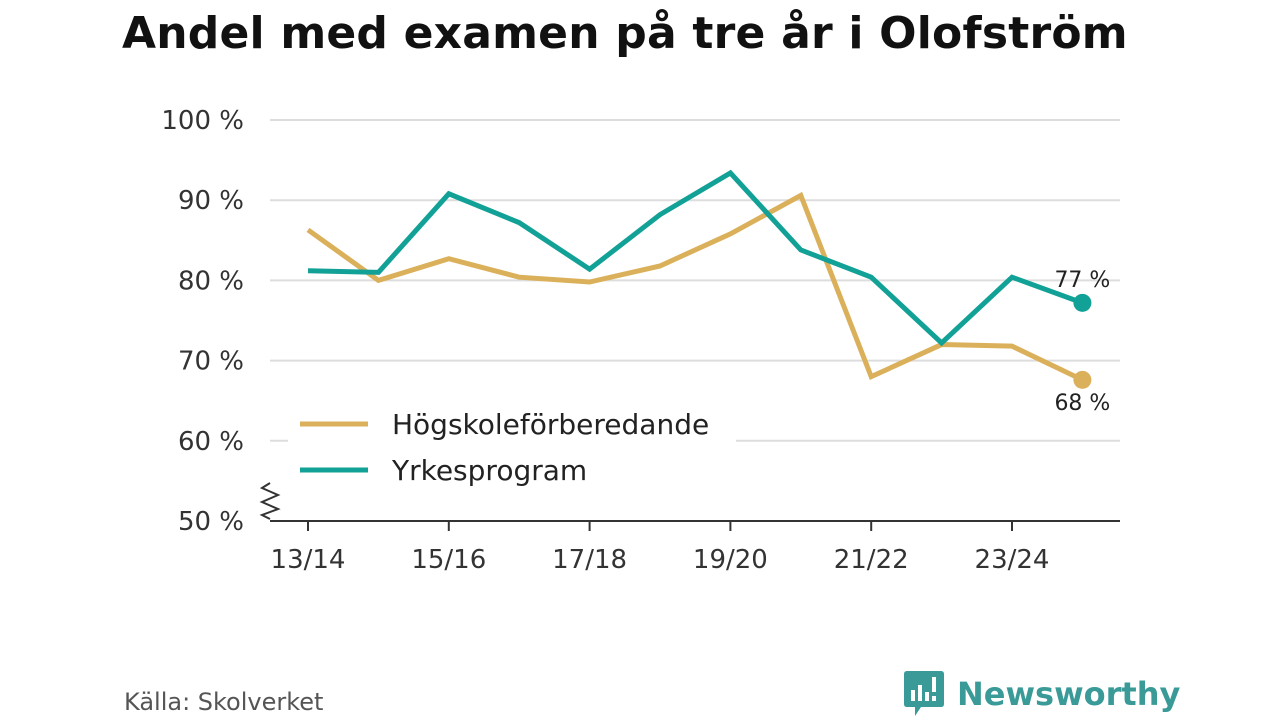  What do you see at coordinates (211, 201) in the screenshot?
I see `y-tick-label: 90 %` at bounding box center [211, 201].